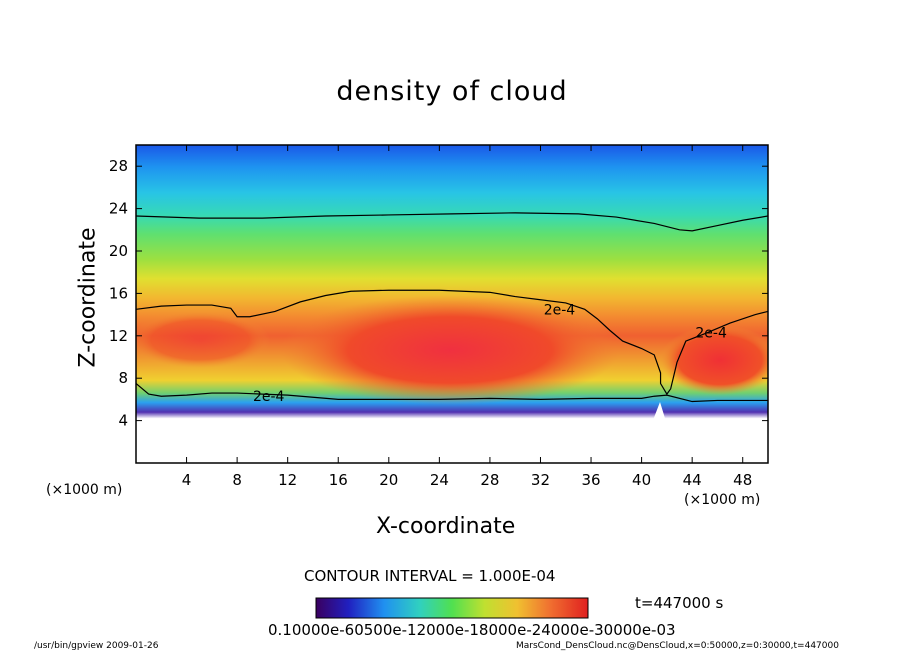 This screenshot has width=904, height=654. Describe the element at coordinates (118, 293) in the screenshot. I see `y-tick-label: 16` at that location.